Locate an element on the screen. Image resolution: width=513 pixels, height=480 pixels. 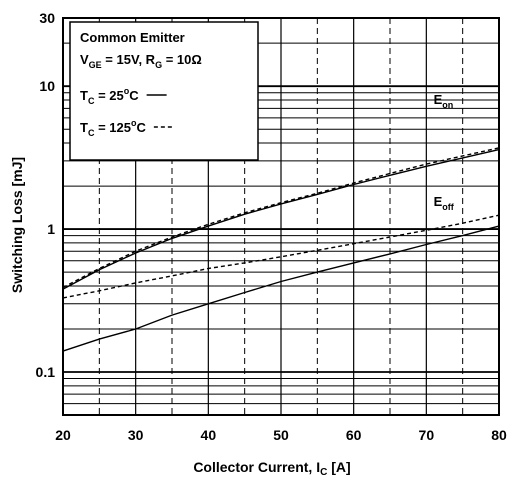
x-tick-label: 70 is located at coordinates (427, 435).